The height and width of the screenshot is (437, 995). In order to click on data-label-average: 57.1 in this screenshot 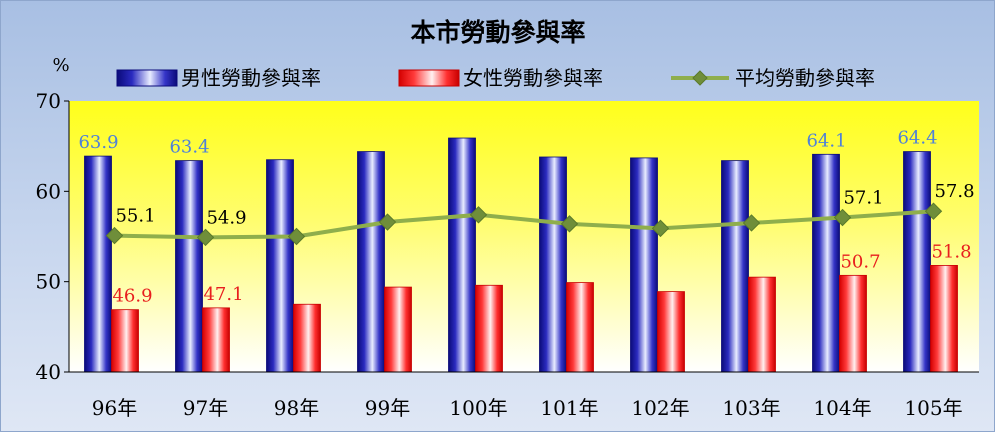, I will do `click(863, 198)`.